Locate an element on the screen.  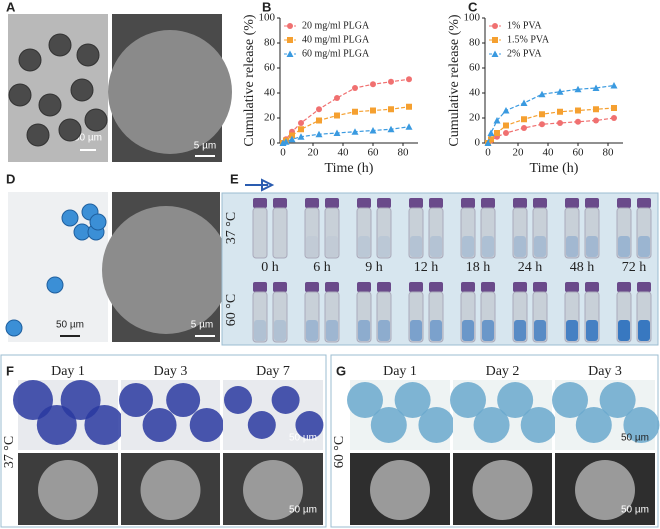
x-tick-label: 80 is located at coordinates (404, 153).